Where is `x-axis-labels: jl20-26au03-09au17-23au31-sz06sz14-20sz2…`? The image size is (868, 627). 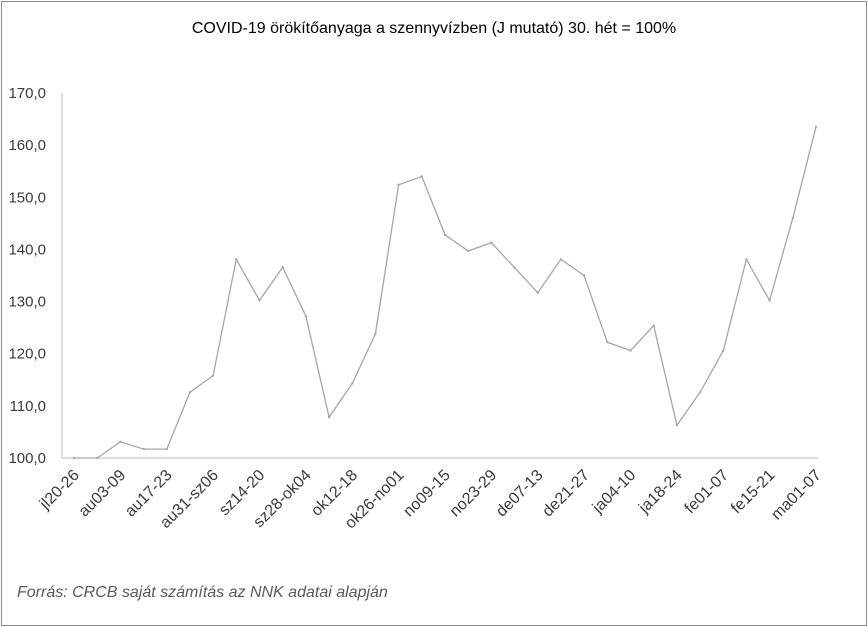
x-axis-labels: jl20-26au03-09au17-23au31-sz06sz14-20sz2… is located at coordinates (430, 500).